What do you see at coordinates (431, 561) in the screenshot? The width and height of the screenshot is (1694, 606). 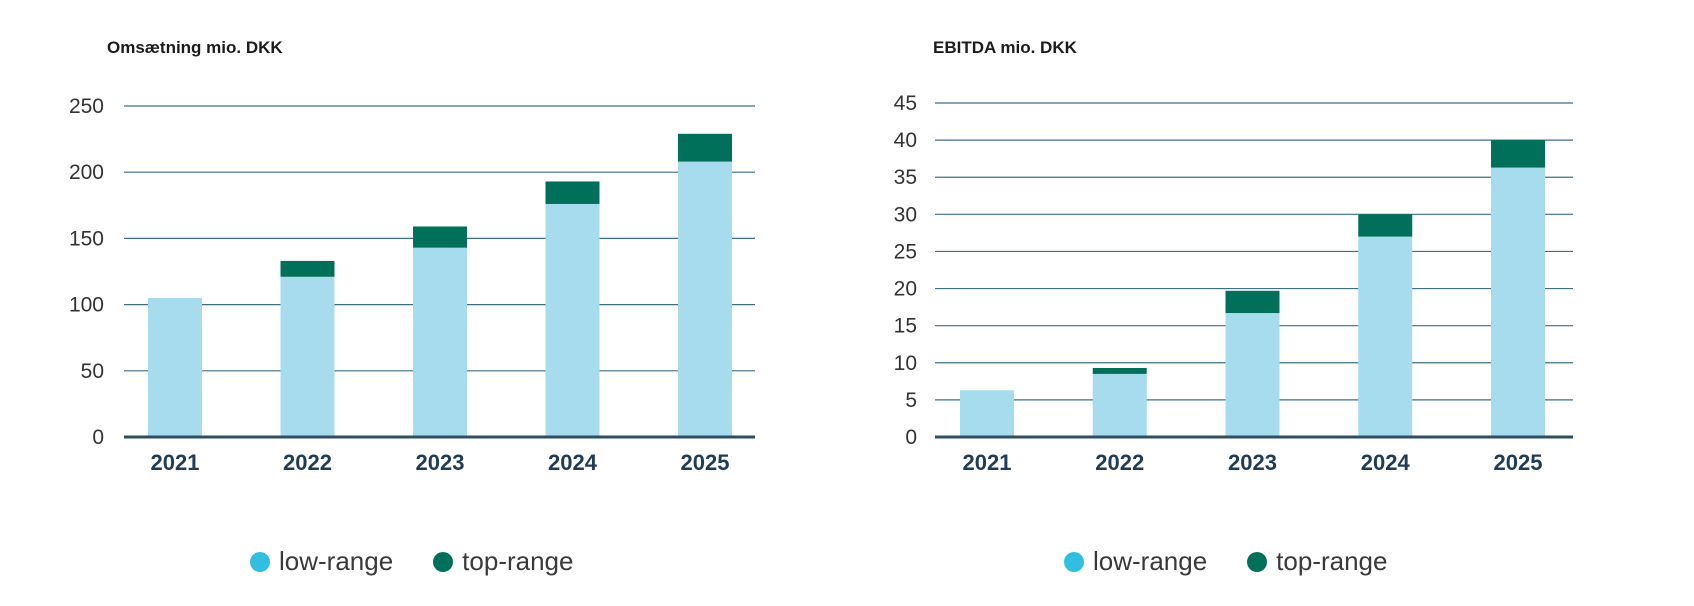 I see `revenue-chart-legend: low-range top-range` at bounding box center [431, 561].